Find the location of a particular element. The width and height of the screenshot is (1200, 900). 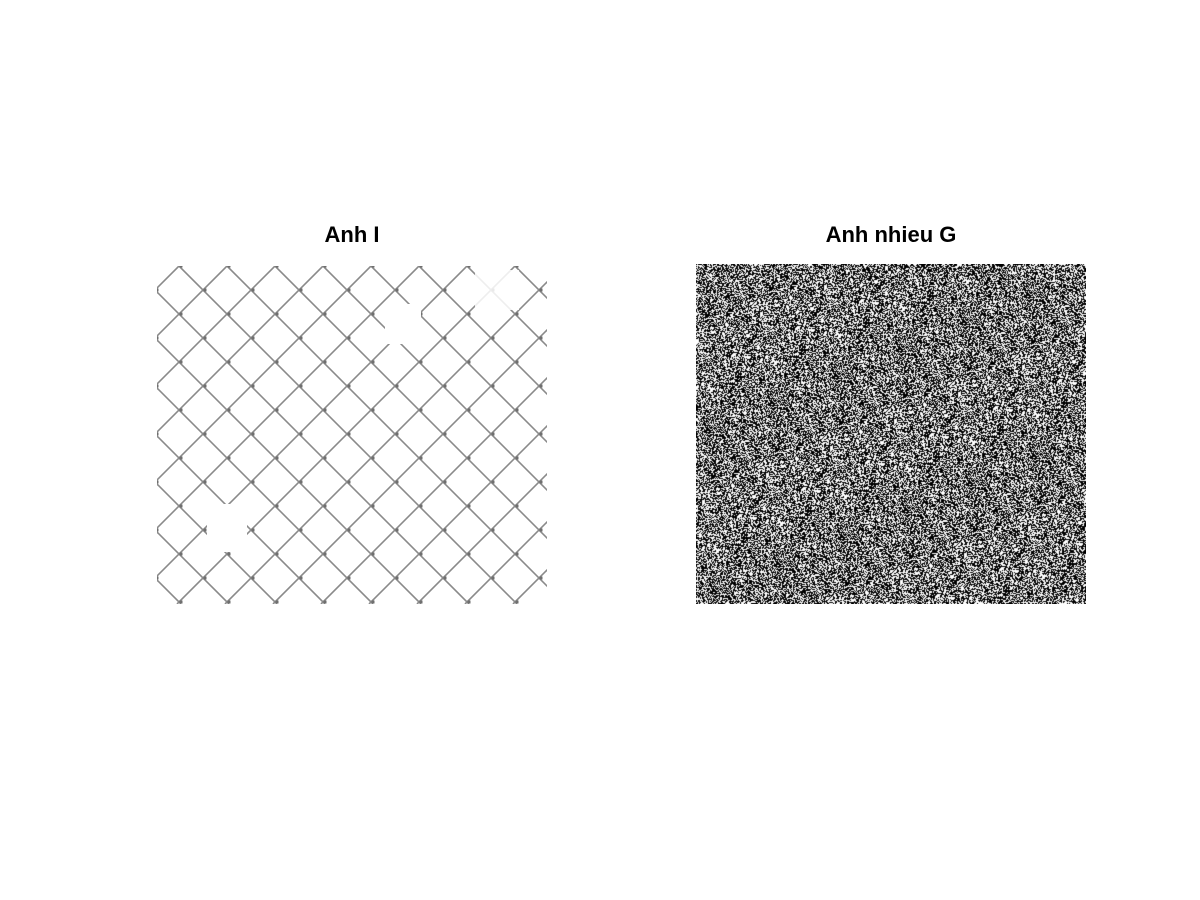

random-noise-image is located at coordinates (891, 434).